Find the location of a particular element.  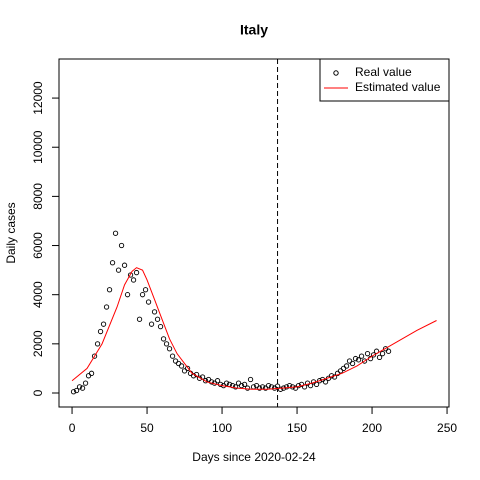

x-tick-label: 250 is located at coordinates (447, 428).